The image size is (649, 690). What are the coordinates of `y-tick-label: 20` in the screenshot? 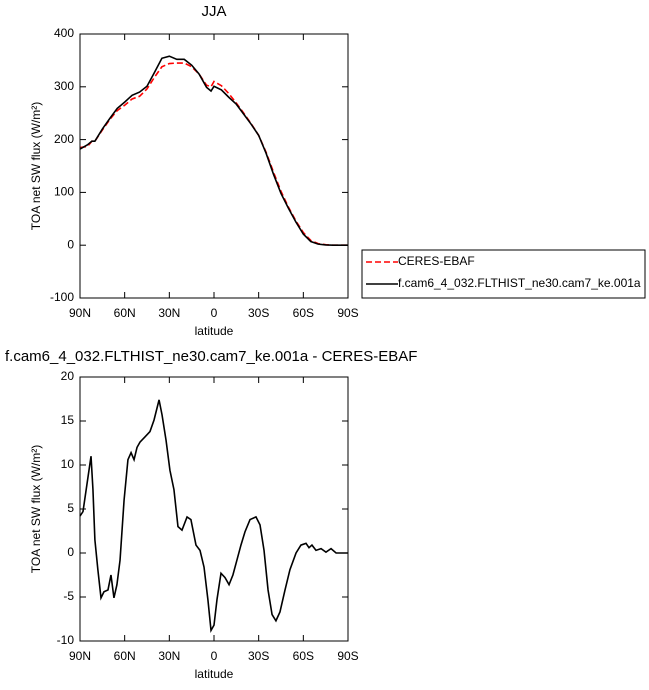 It's located at (68, 376).